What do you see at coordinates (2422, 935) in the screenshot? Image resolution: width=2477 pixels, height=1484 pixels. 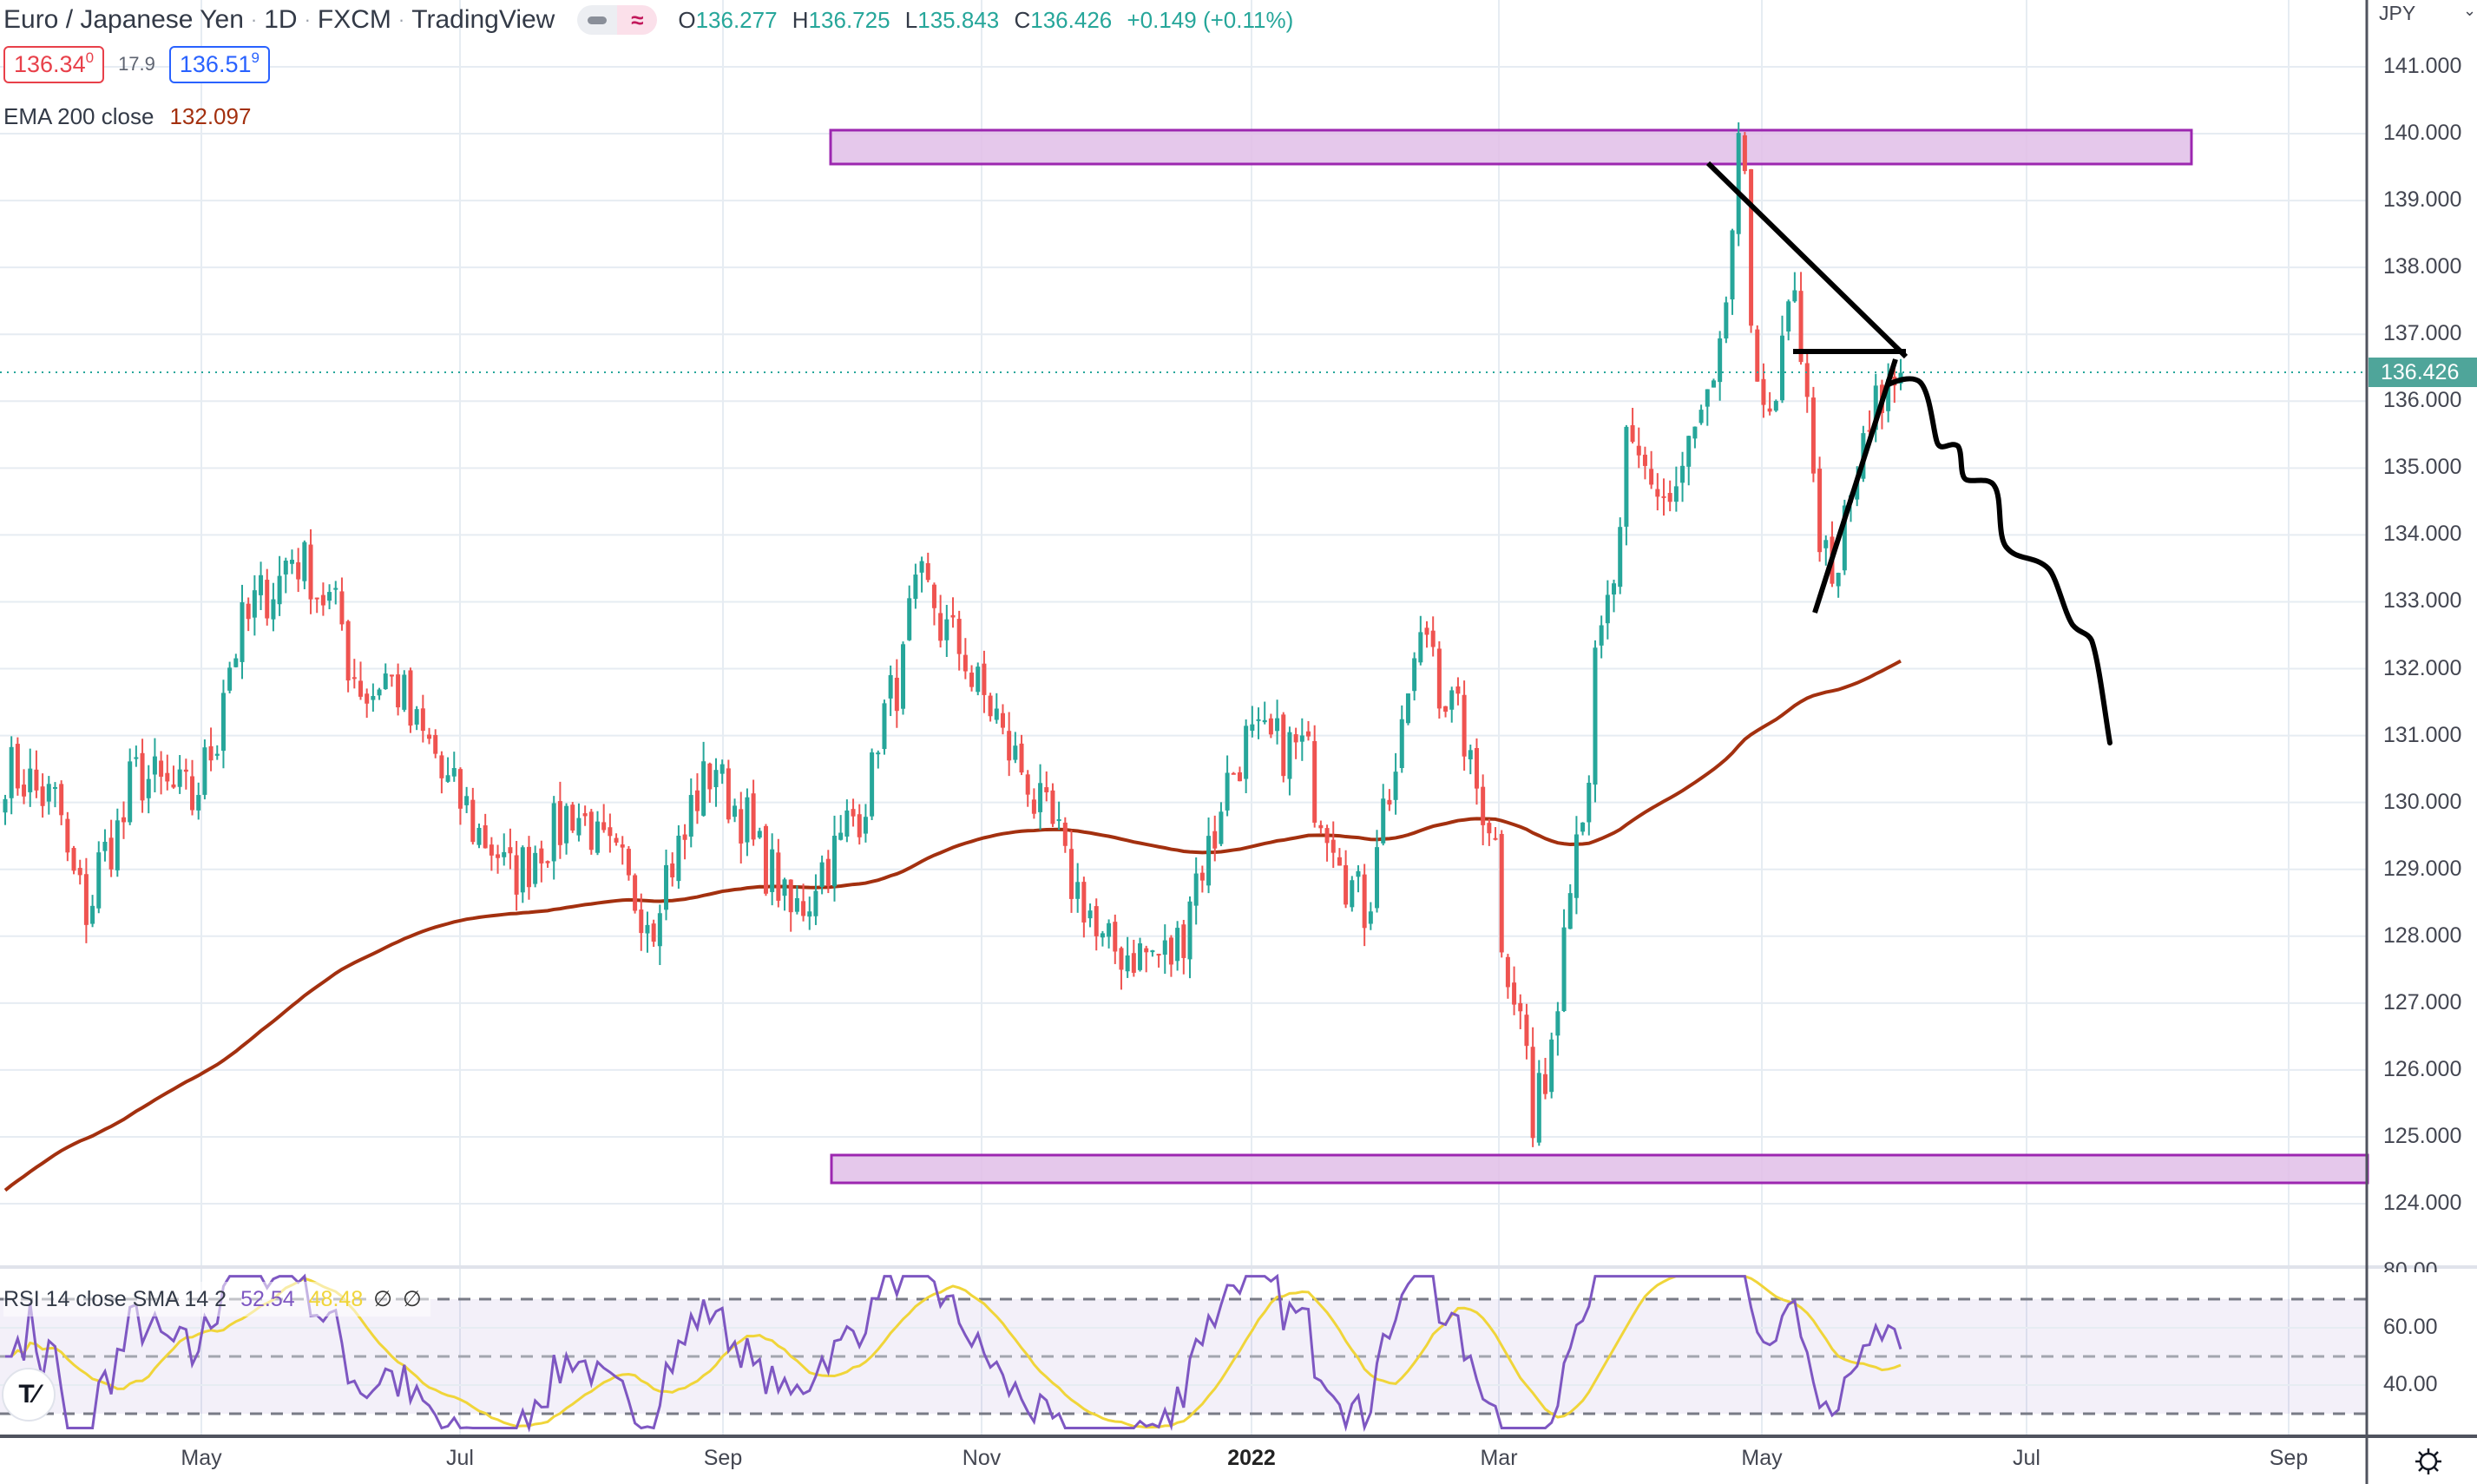 I see `price-tick-label: 128.000` at bounding box center [2422, 935].